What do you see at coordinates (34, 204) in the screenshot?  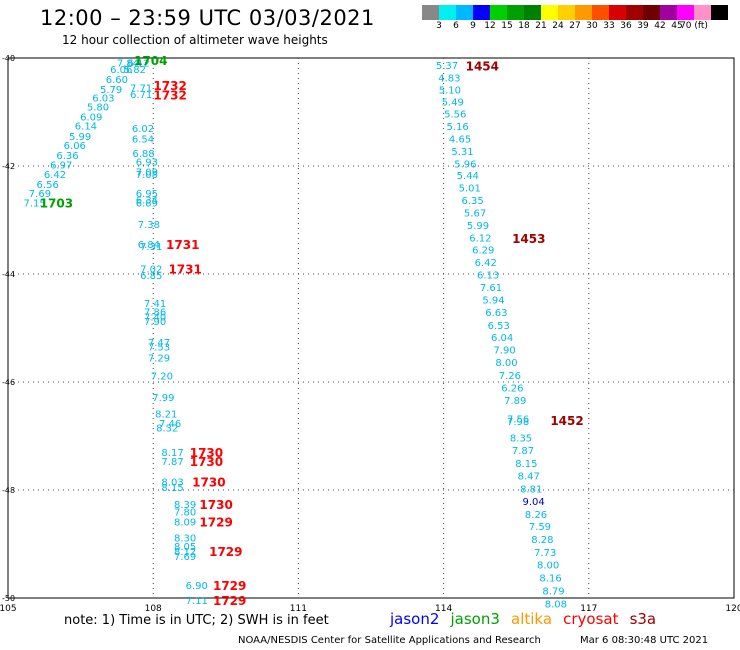 I see `wave-height-label: 7.15` at bounding box center [34, 204].